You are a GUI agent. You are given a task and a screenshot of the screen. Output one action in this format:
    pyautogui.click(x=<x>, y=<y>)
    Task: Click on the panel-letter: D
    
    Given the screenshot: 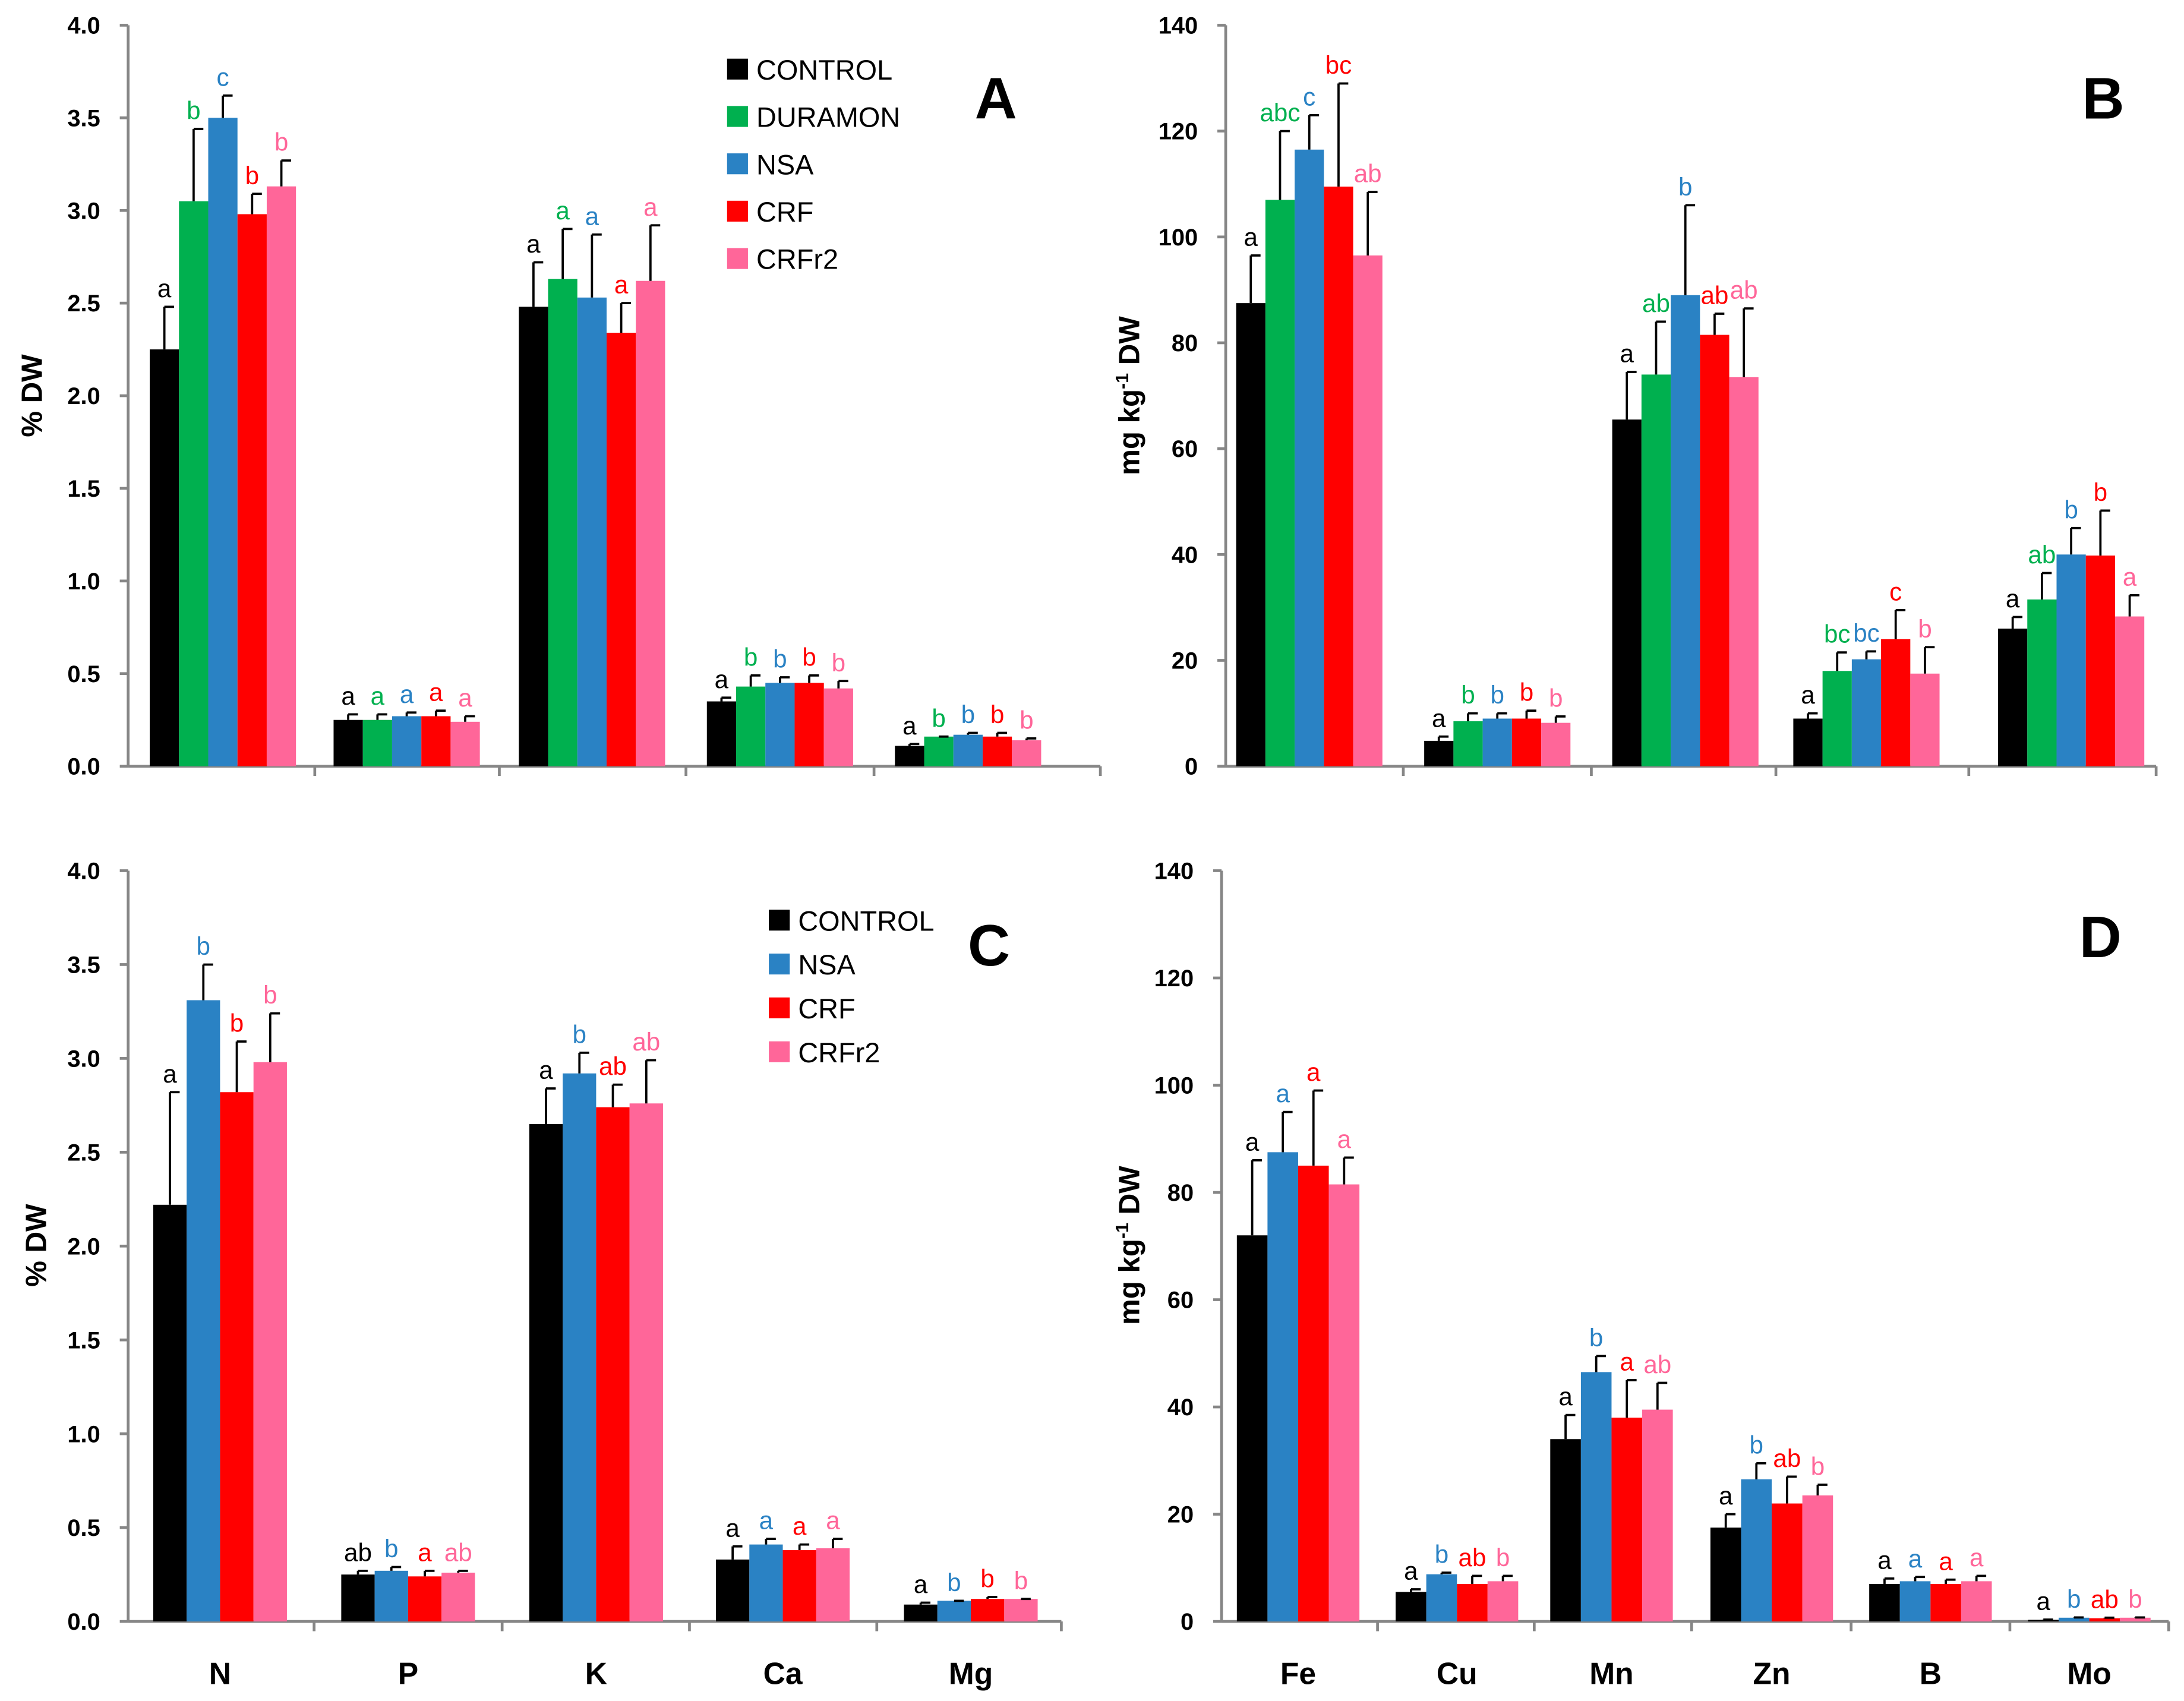 What is the action you would take?
    pyautogui.click(x=2101, y=937)
    